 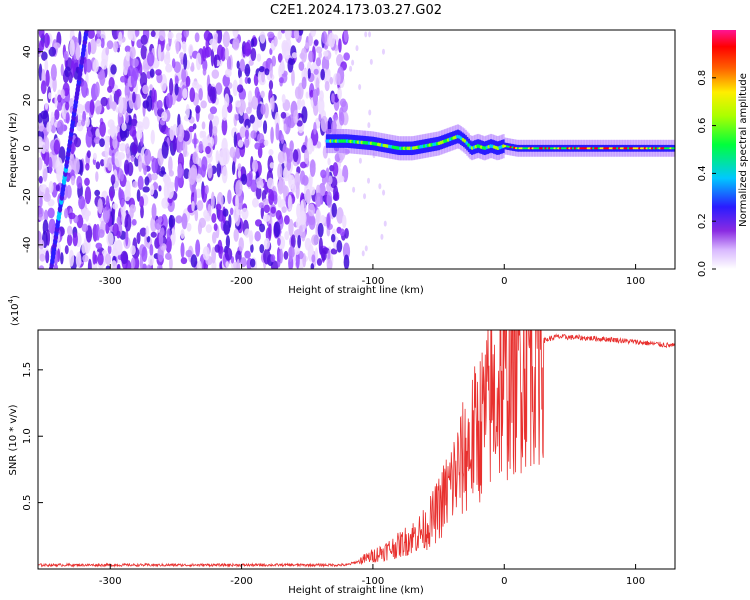 I want to click on snr-x-tick-label: -300, so click(x=110, y=581).